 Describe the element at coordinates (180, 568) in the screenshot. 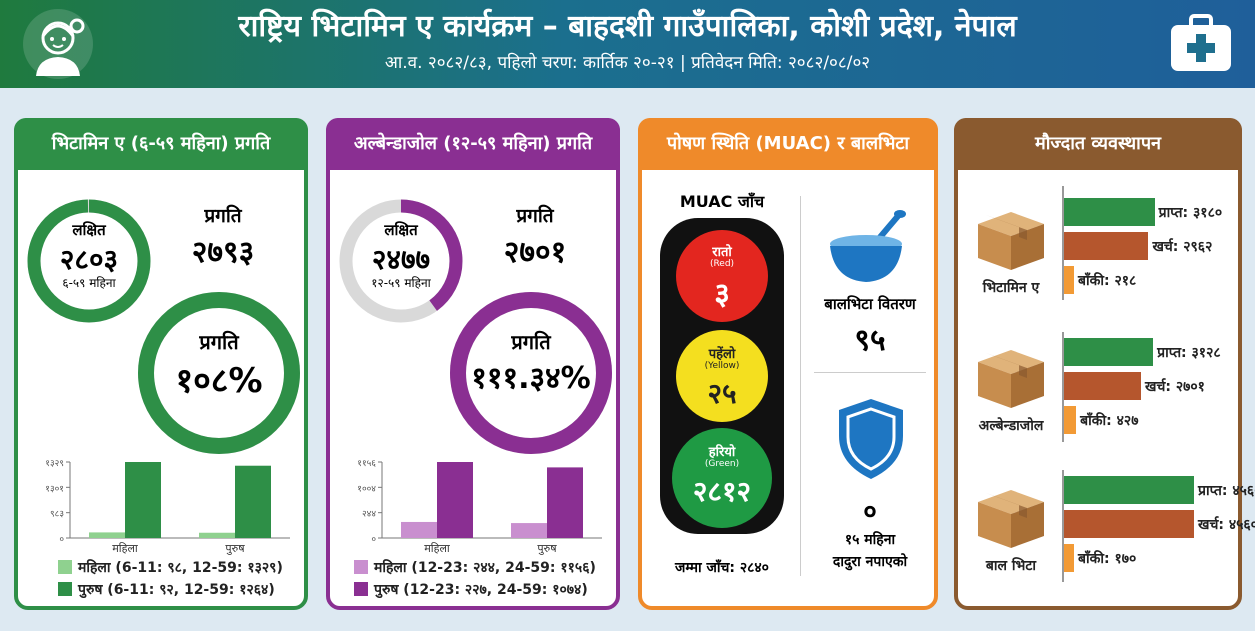

I see `legend-text: महिला (6-11: ९८, 12-59: १३२९)` at that location.